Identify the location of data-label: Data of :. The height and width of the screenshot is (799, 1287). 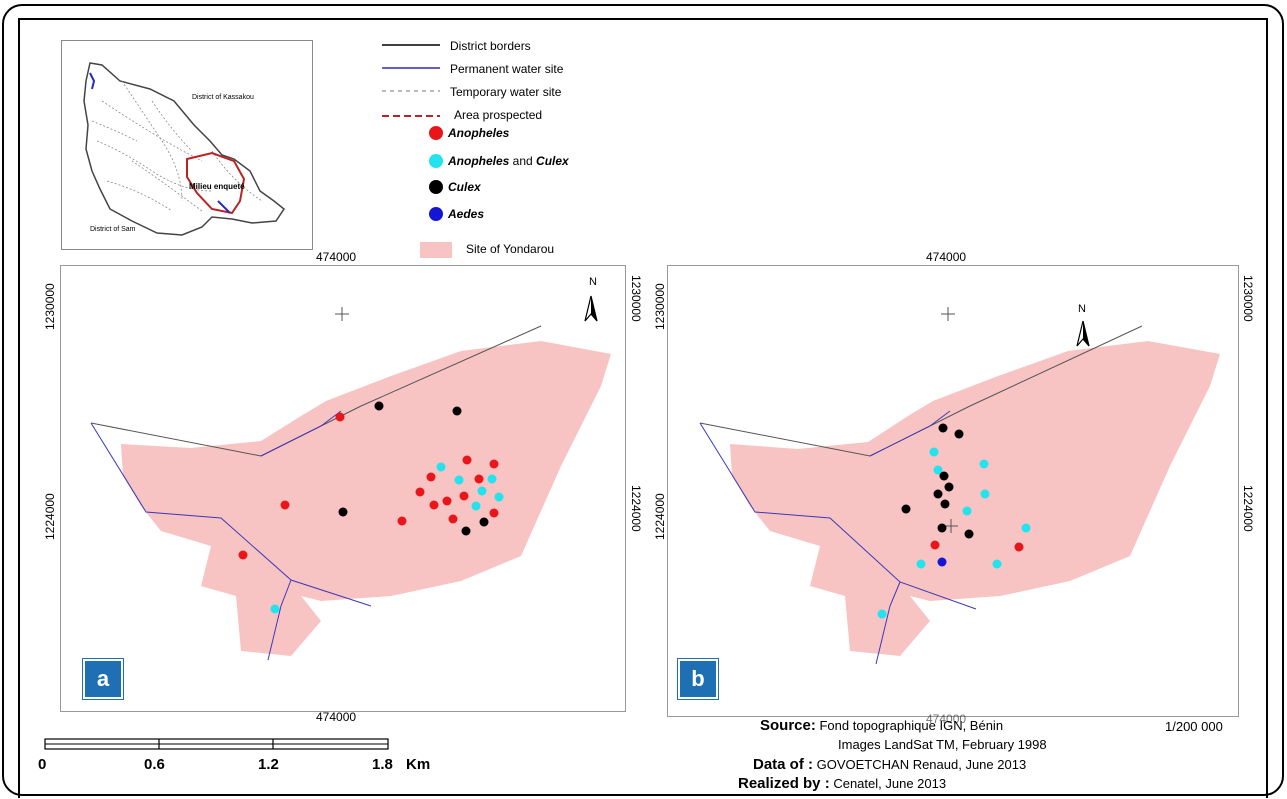
(783, 764).